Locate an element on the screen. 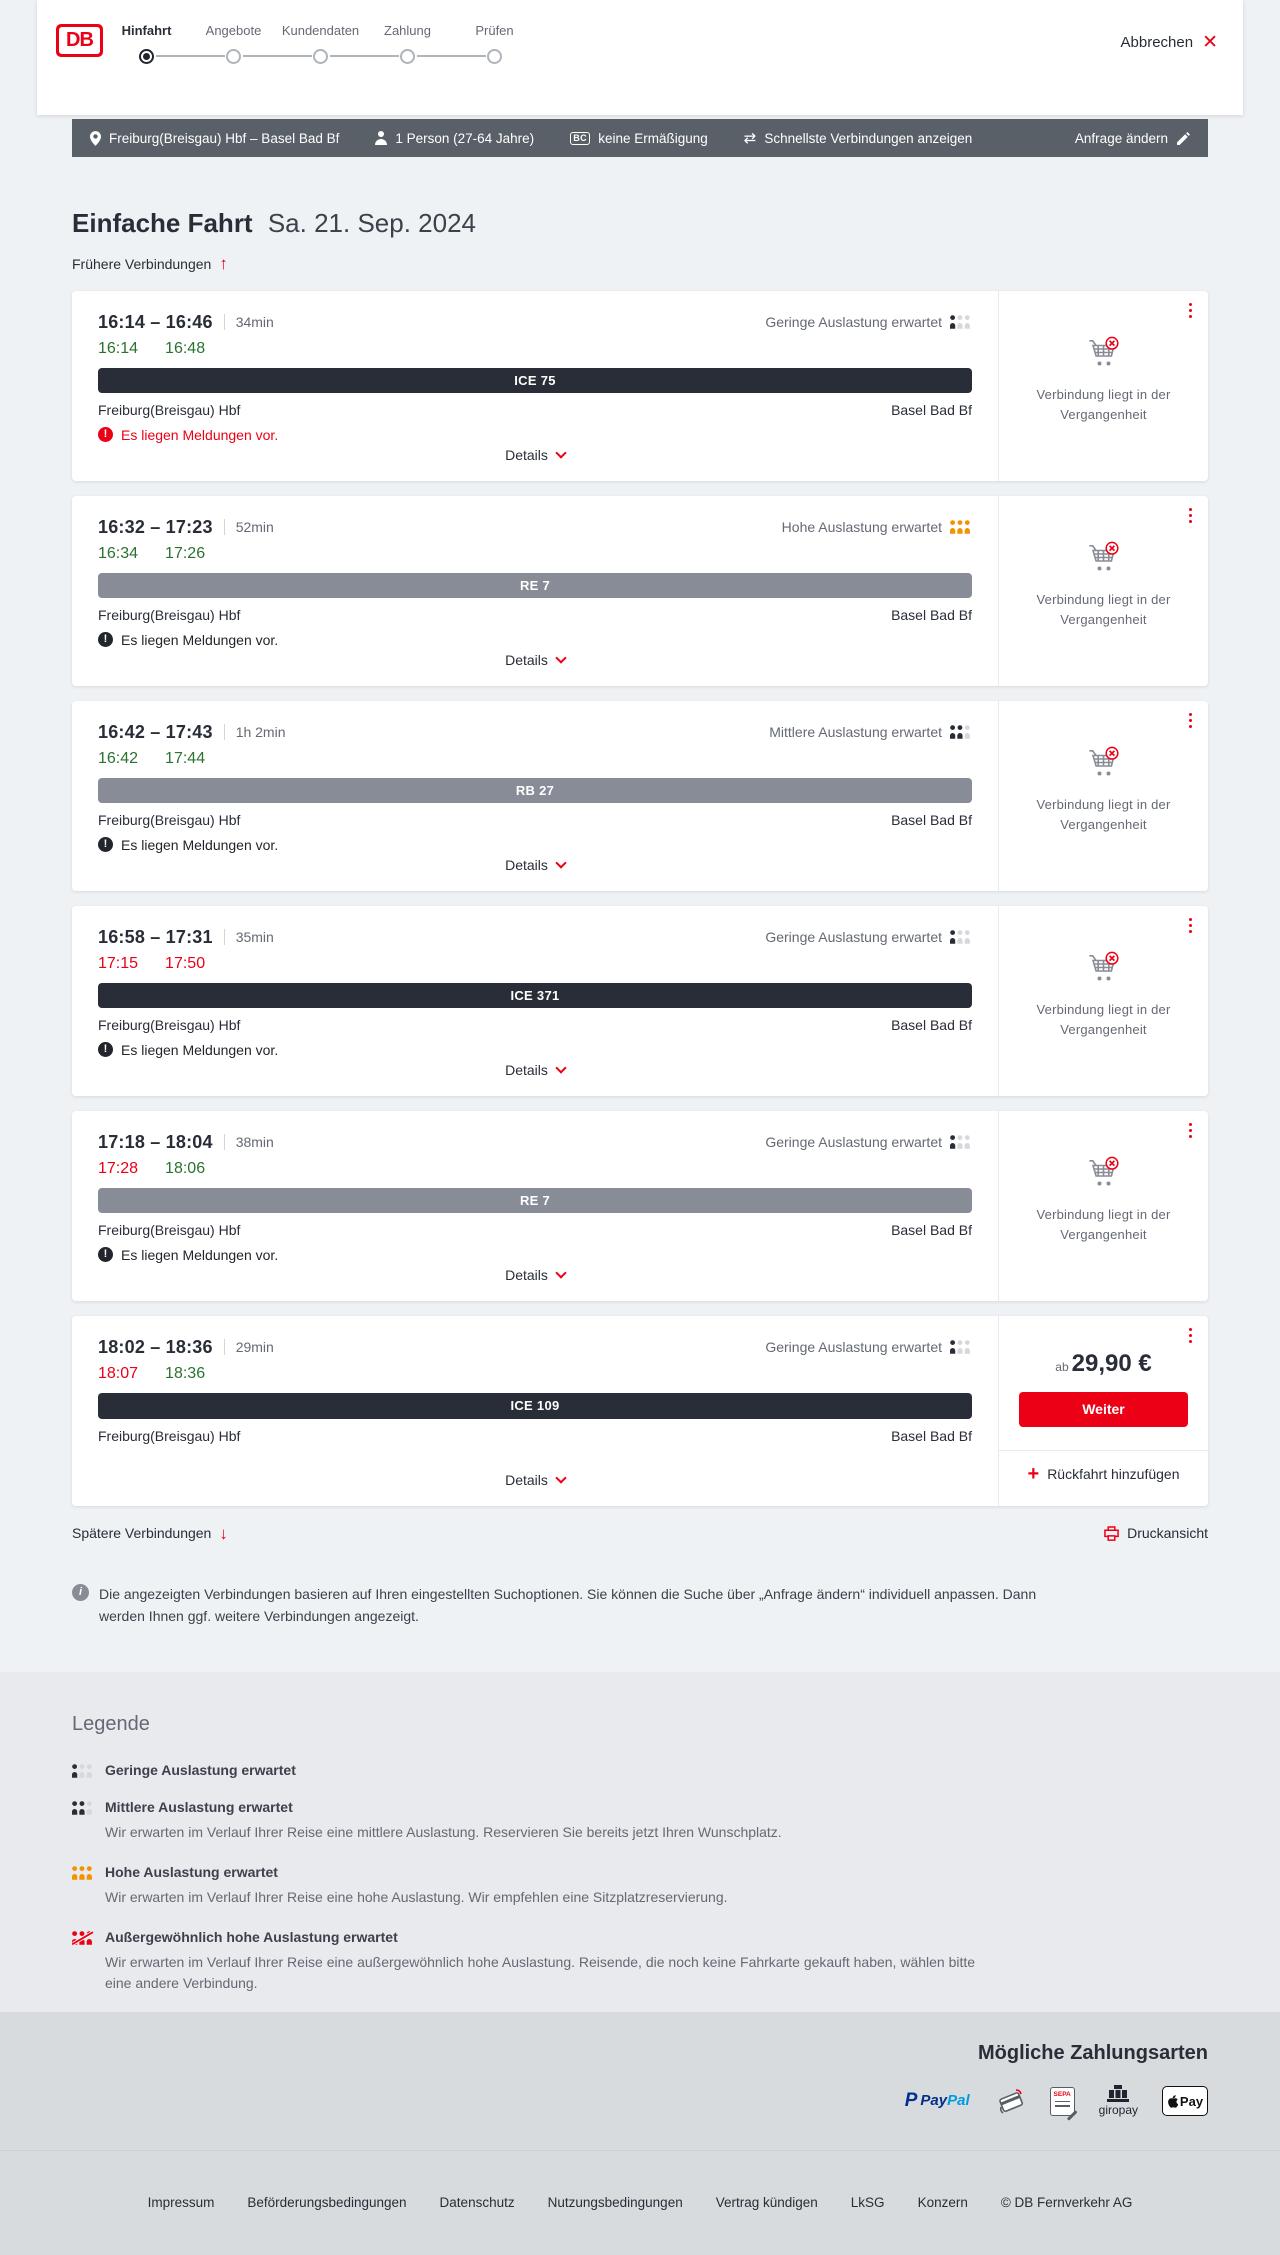 This screenshot has height=2255, width=1280. train-line-bar: RB 27 is located at coordinates (535, 790).